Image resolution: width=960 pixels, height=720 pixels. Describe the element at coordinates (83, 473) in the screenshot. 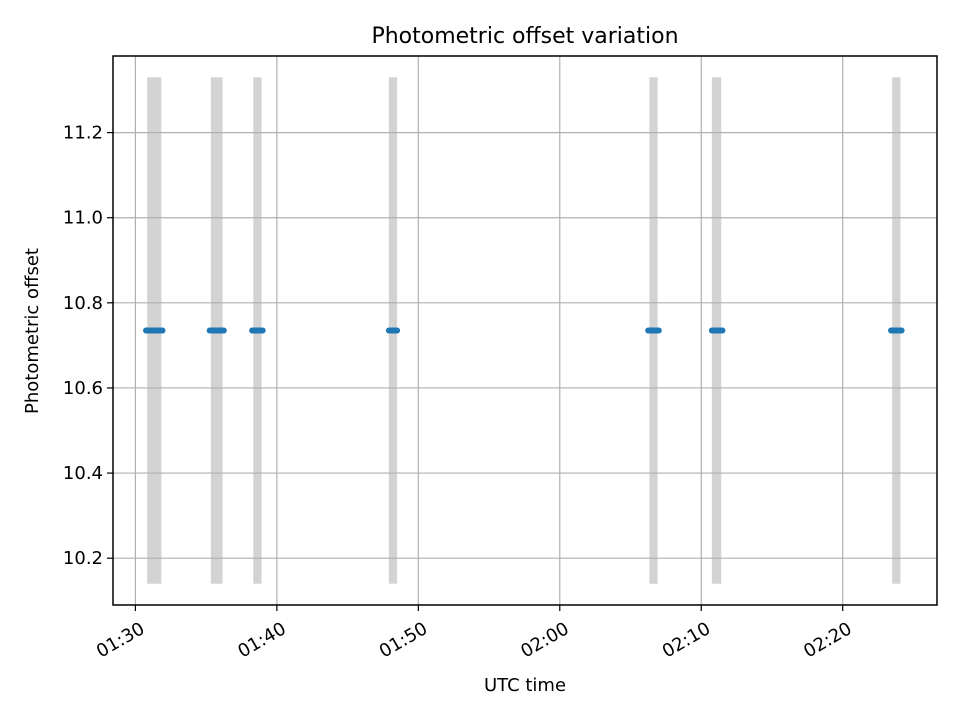

I see `y-tick-label-2: 10.4` at that location.